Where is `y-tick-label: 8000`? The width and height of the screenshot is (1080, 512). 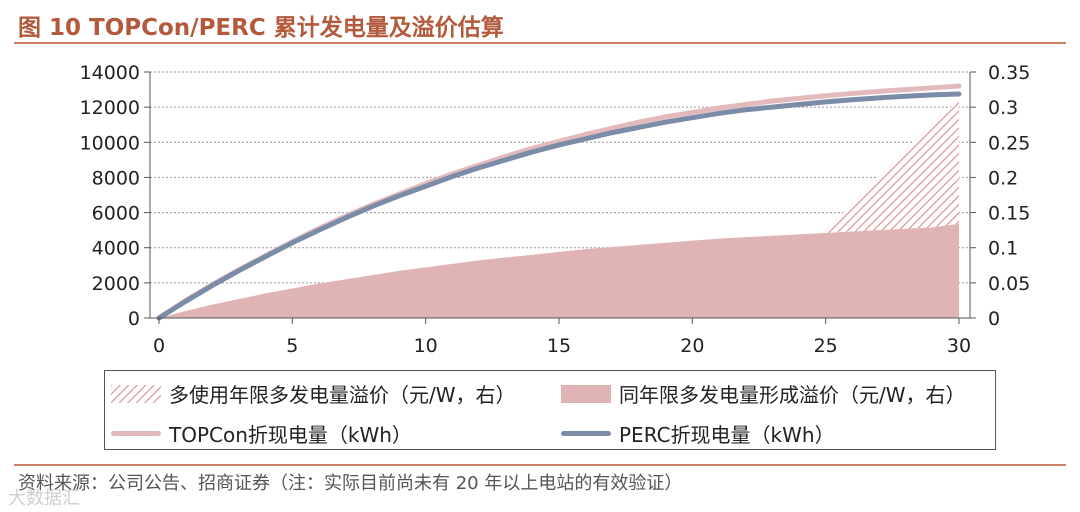
y-tick-label: 8000 is located at coordinates (116, 178).